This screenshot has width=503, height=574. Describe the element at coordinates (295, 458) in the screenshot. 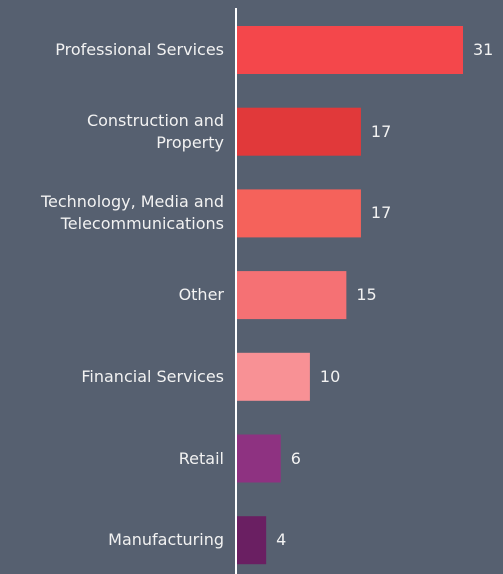

I see `value-label: 6` at that location.